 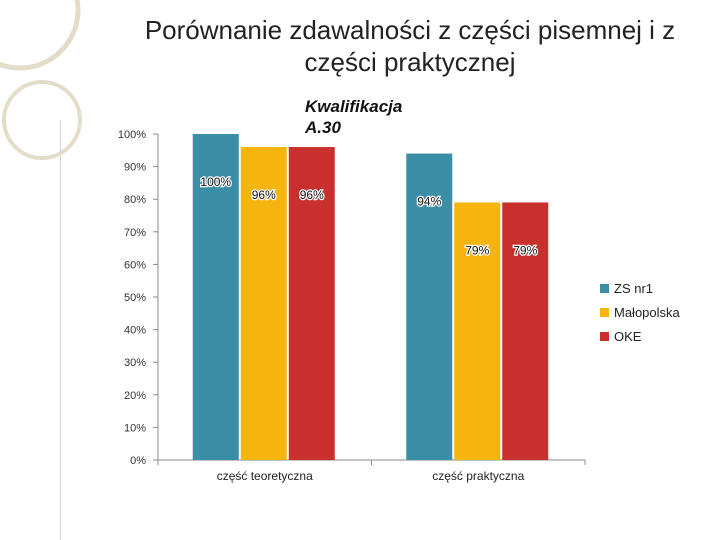 I want to click on y-tick-label: 30%, so click(x=135, y=363).